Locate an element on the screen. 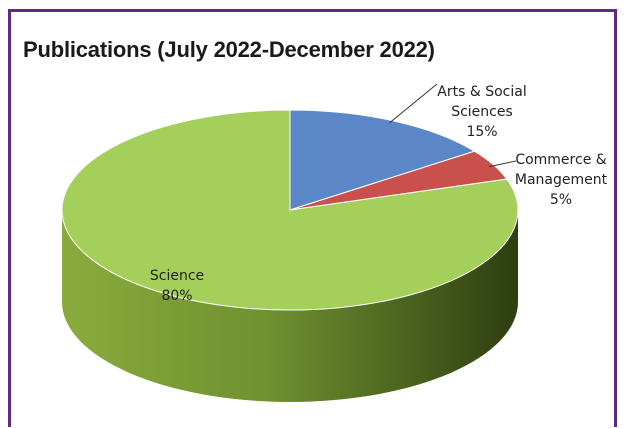  chart-title: Publications (July 2022-December 2022) is located at coordinates (229, 49).